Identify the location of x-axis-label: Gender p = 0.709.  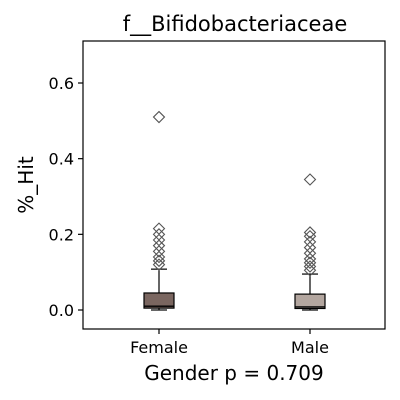
(233, 373).